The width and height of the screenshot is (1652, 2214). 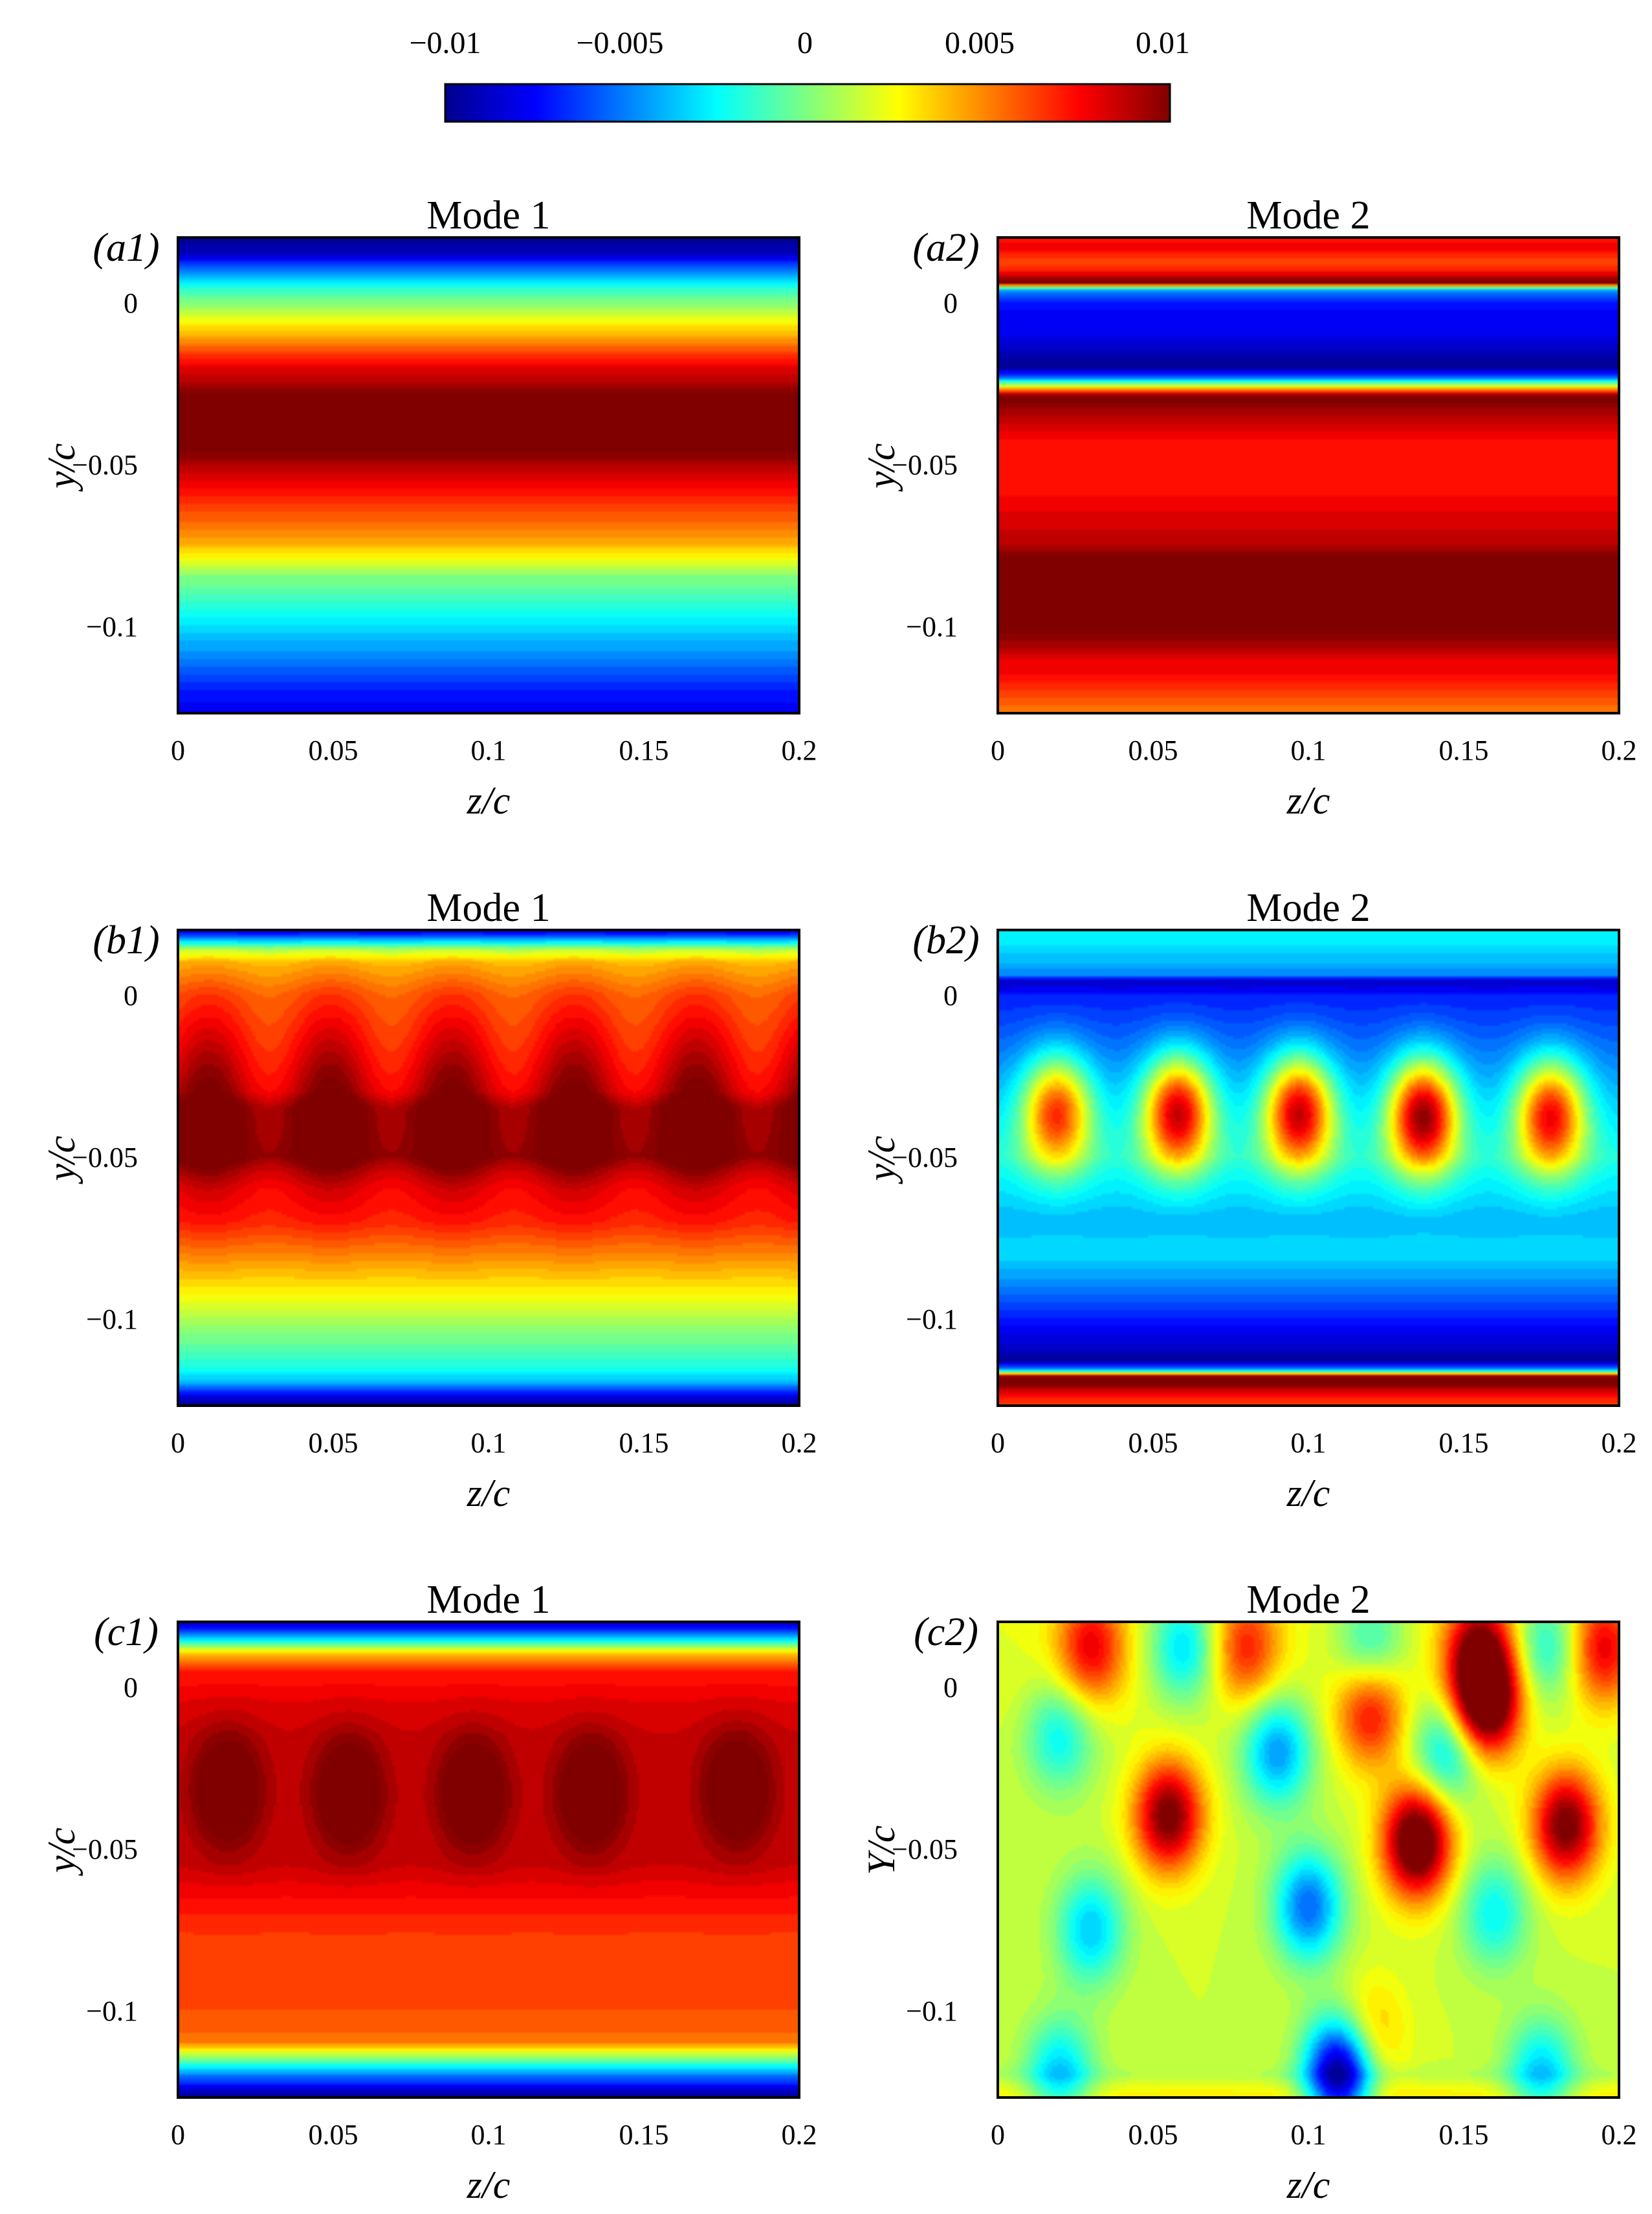 I want to click on colorbar-gradient, so click(x=807, y=103).